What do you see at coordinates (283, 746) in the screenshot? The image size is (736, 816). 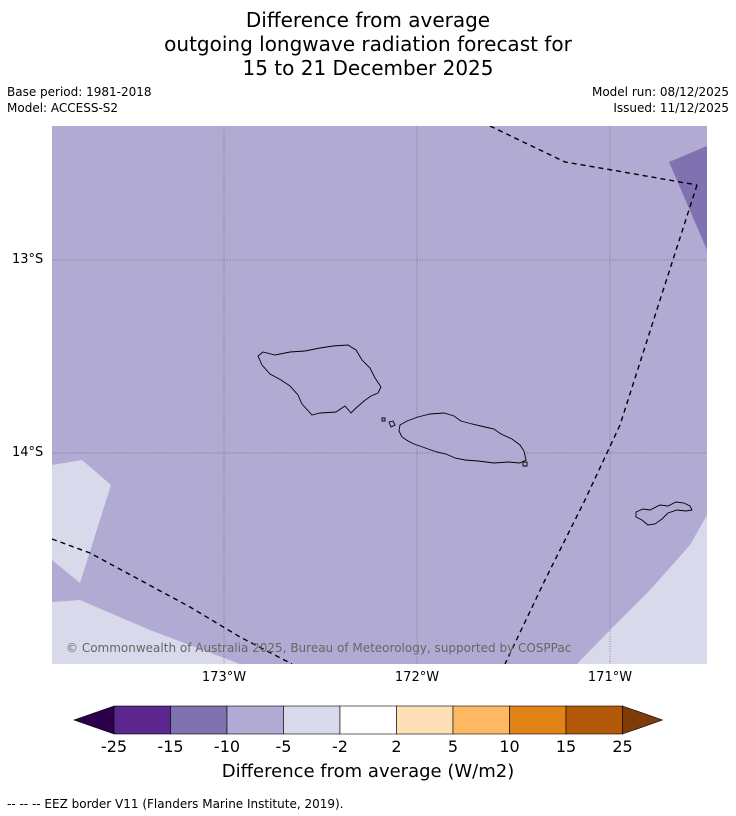 I see `colorbar-tick-label: -5` at bounding box center [283, 746].